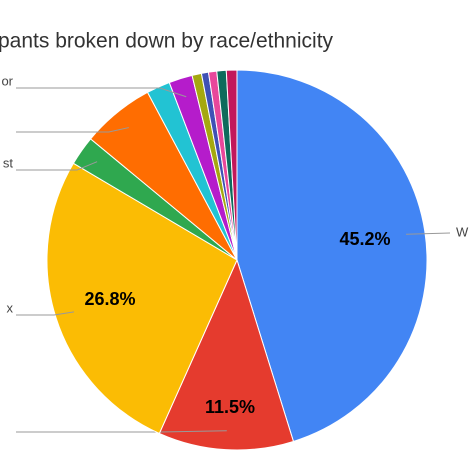 Image resolution: width=474 pixels, height=474 pixels. I want to click on slice-label: st, so click(8, 162).